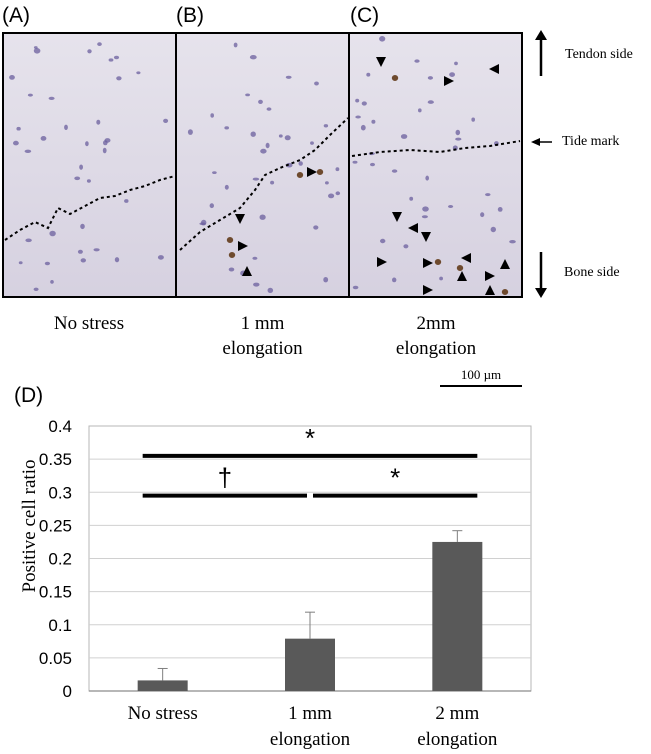  Describe the element at coordinates (436, 165) in the screenshot. I see `micrograph-c` at that location.